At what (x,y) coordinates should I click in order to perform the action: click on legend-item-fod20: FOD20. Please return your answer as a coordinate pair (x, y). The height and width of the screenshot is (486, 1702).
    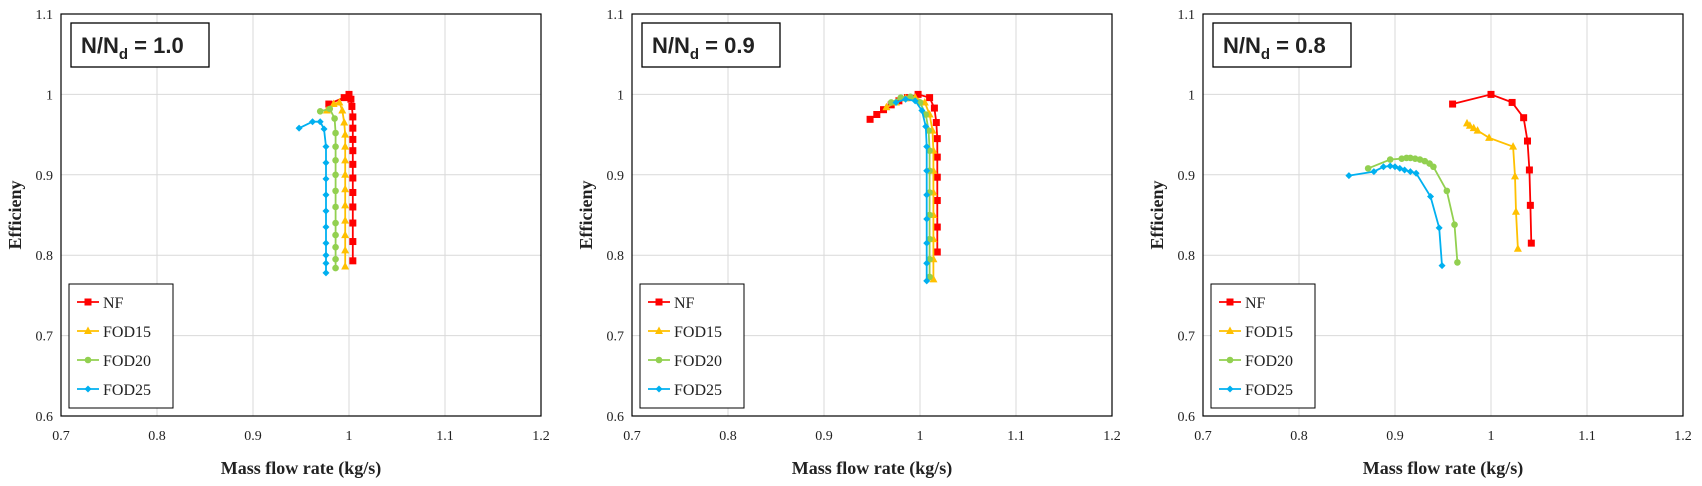
    Looking at the image, I should click on (1256, 361).